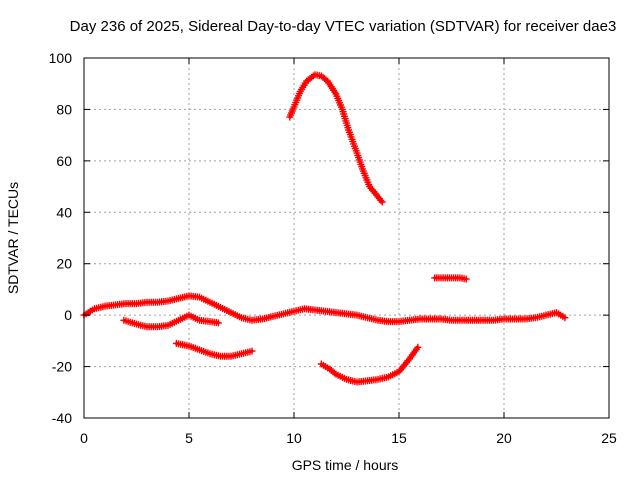 The height and width of the screenshot is (480, 640). Describe the element at coordinates (84, 438) in the screenshot. I see `x-tick-label: 0` at that location.